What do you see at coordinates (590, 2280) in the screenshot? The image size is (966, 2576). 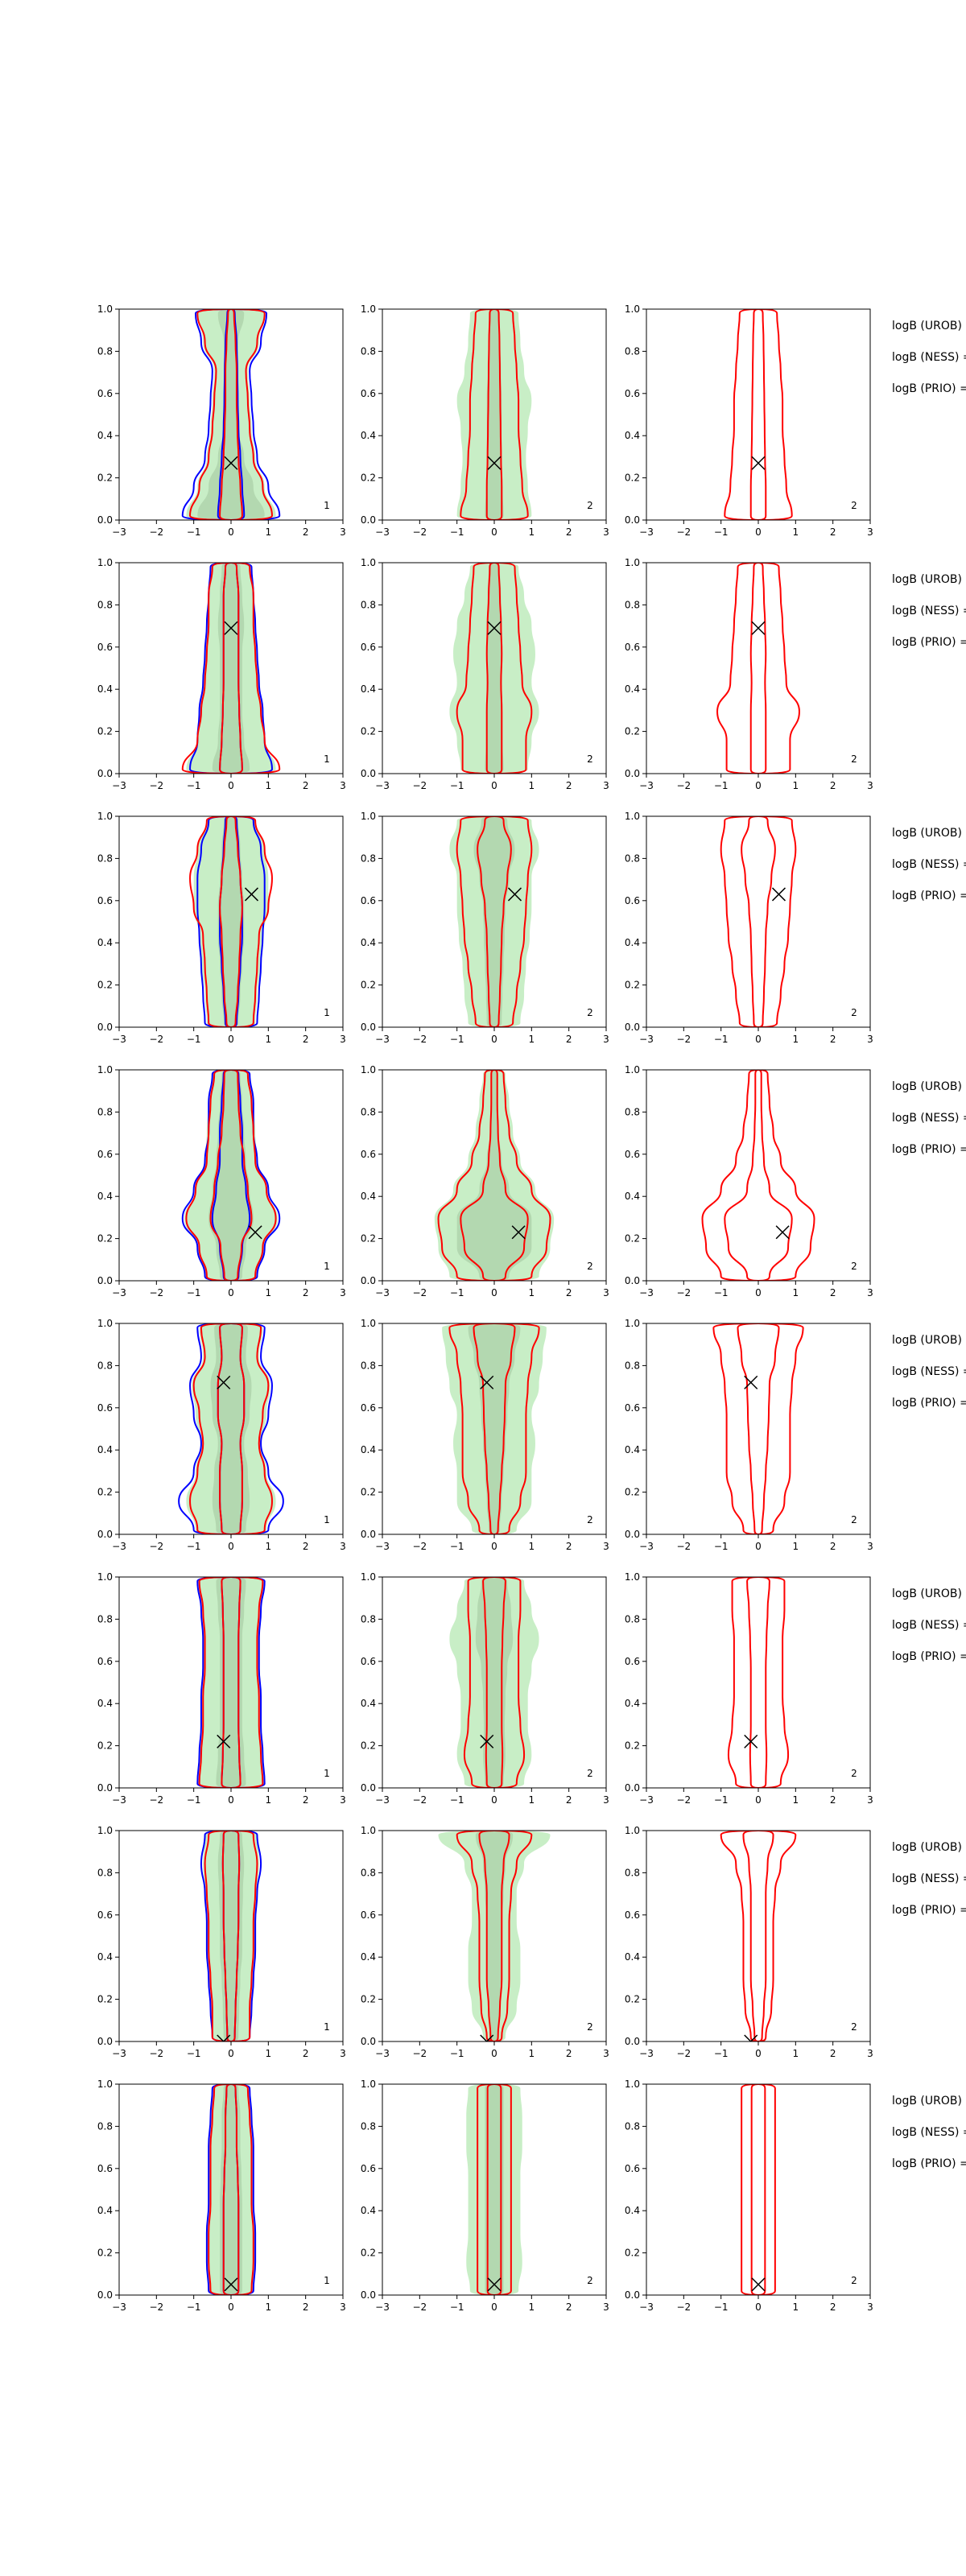 I see `panel-number: 2` at bounding box center [590, 2280].